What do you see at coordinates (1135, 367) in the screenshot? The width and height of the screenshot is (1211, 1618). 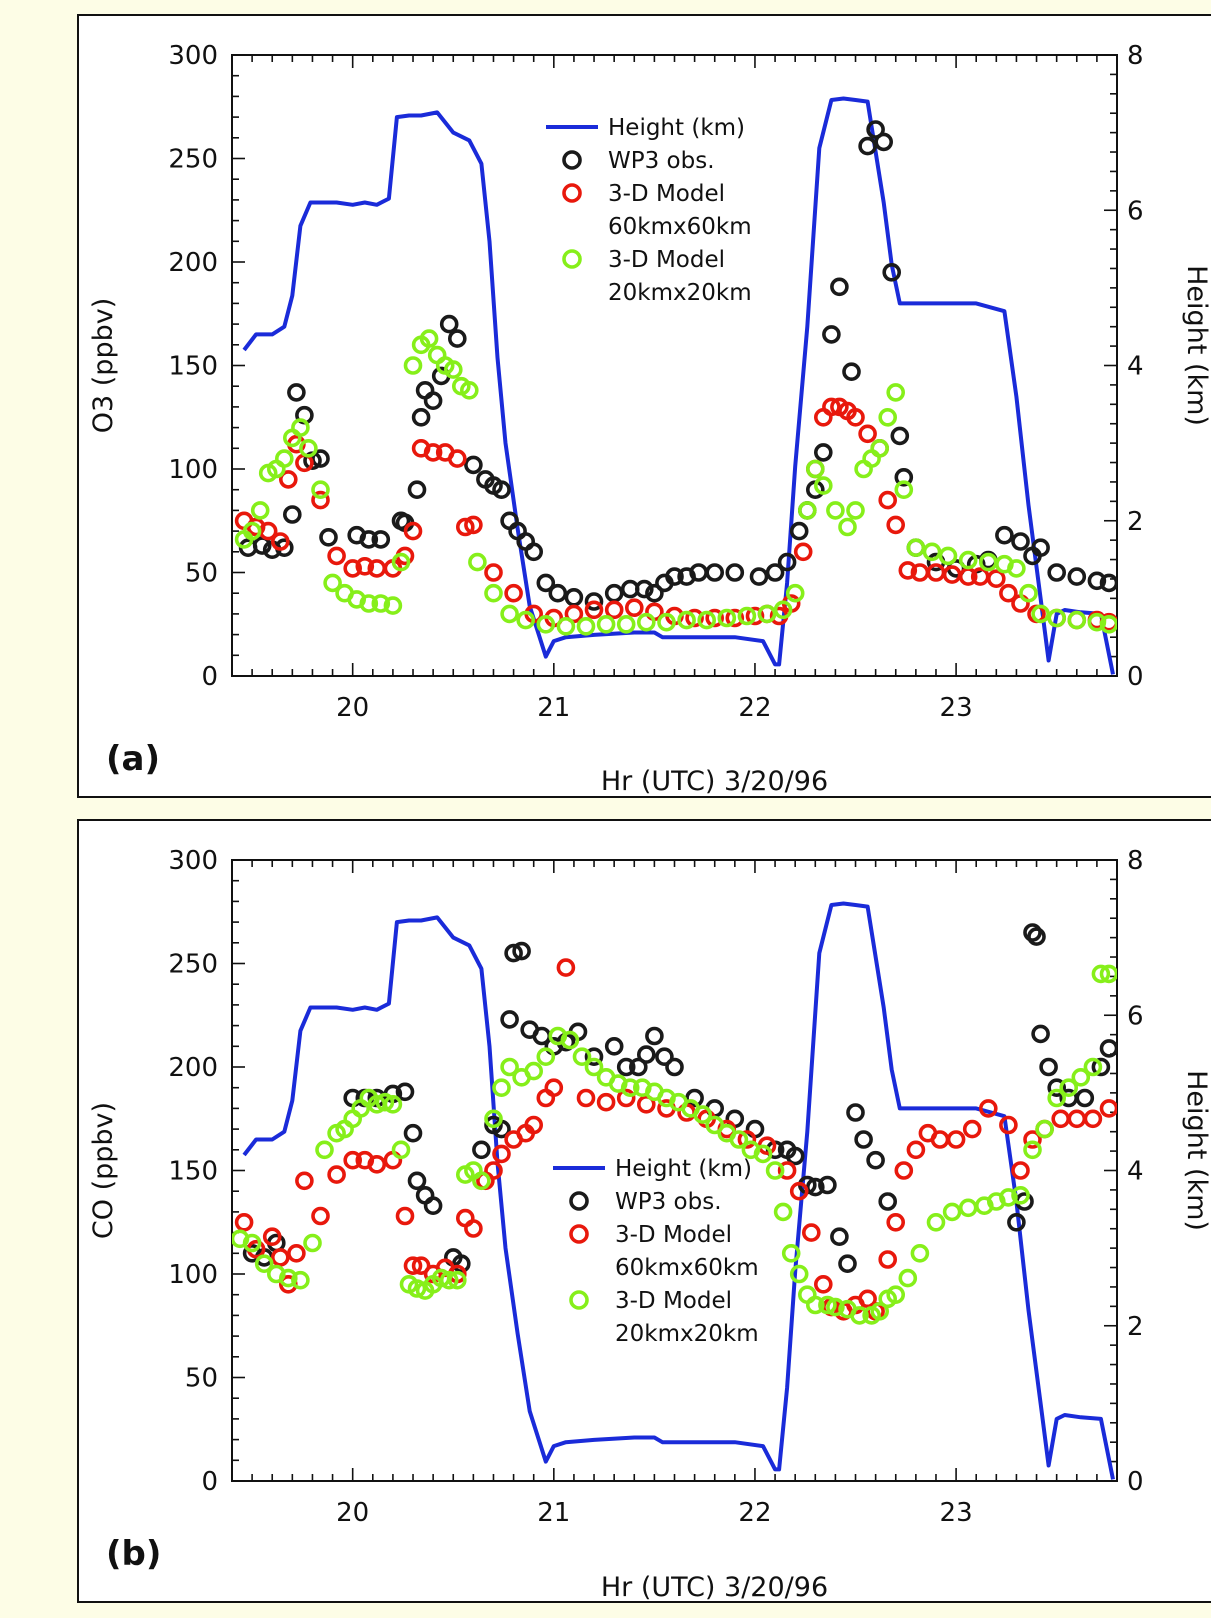 I see `y2-tick-label: 4` at bounding box center [1135, 367].